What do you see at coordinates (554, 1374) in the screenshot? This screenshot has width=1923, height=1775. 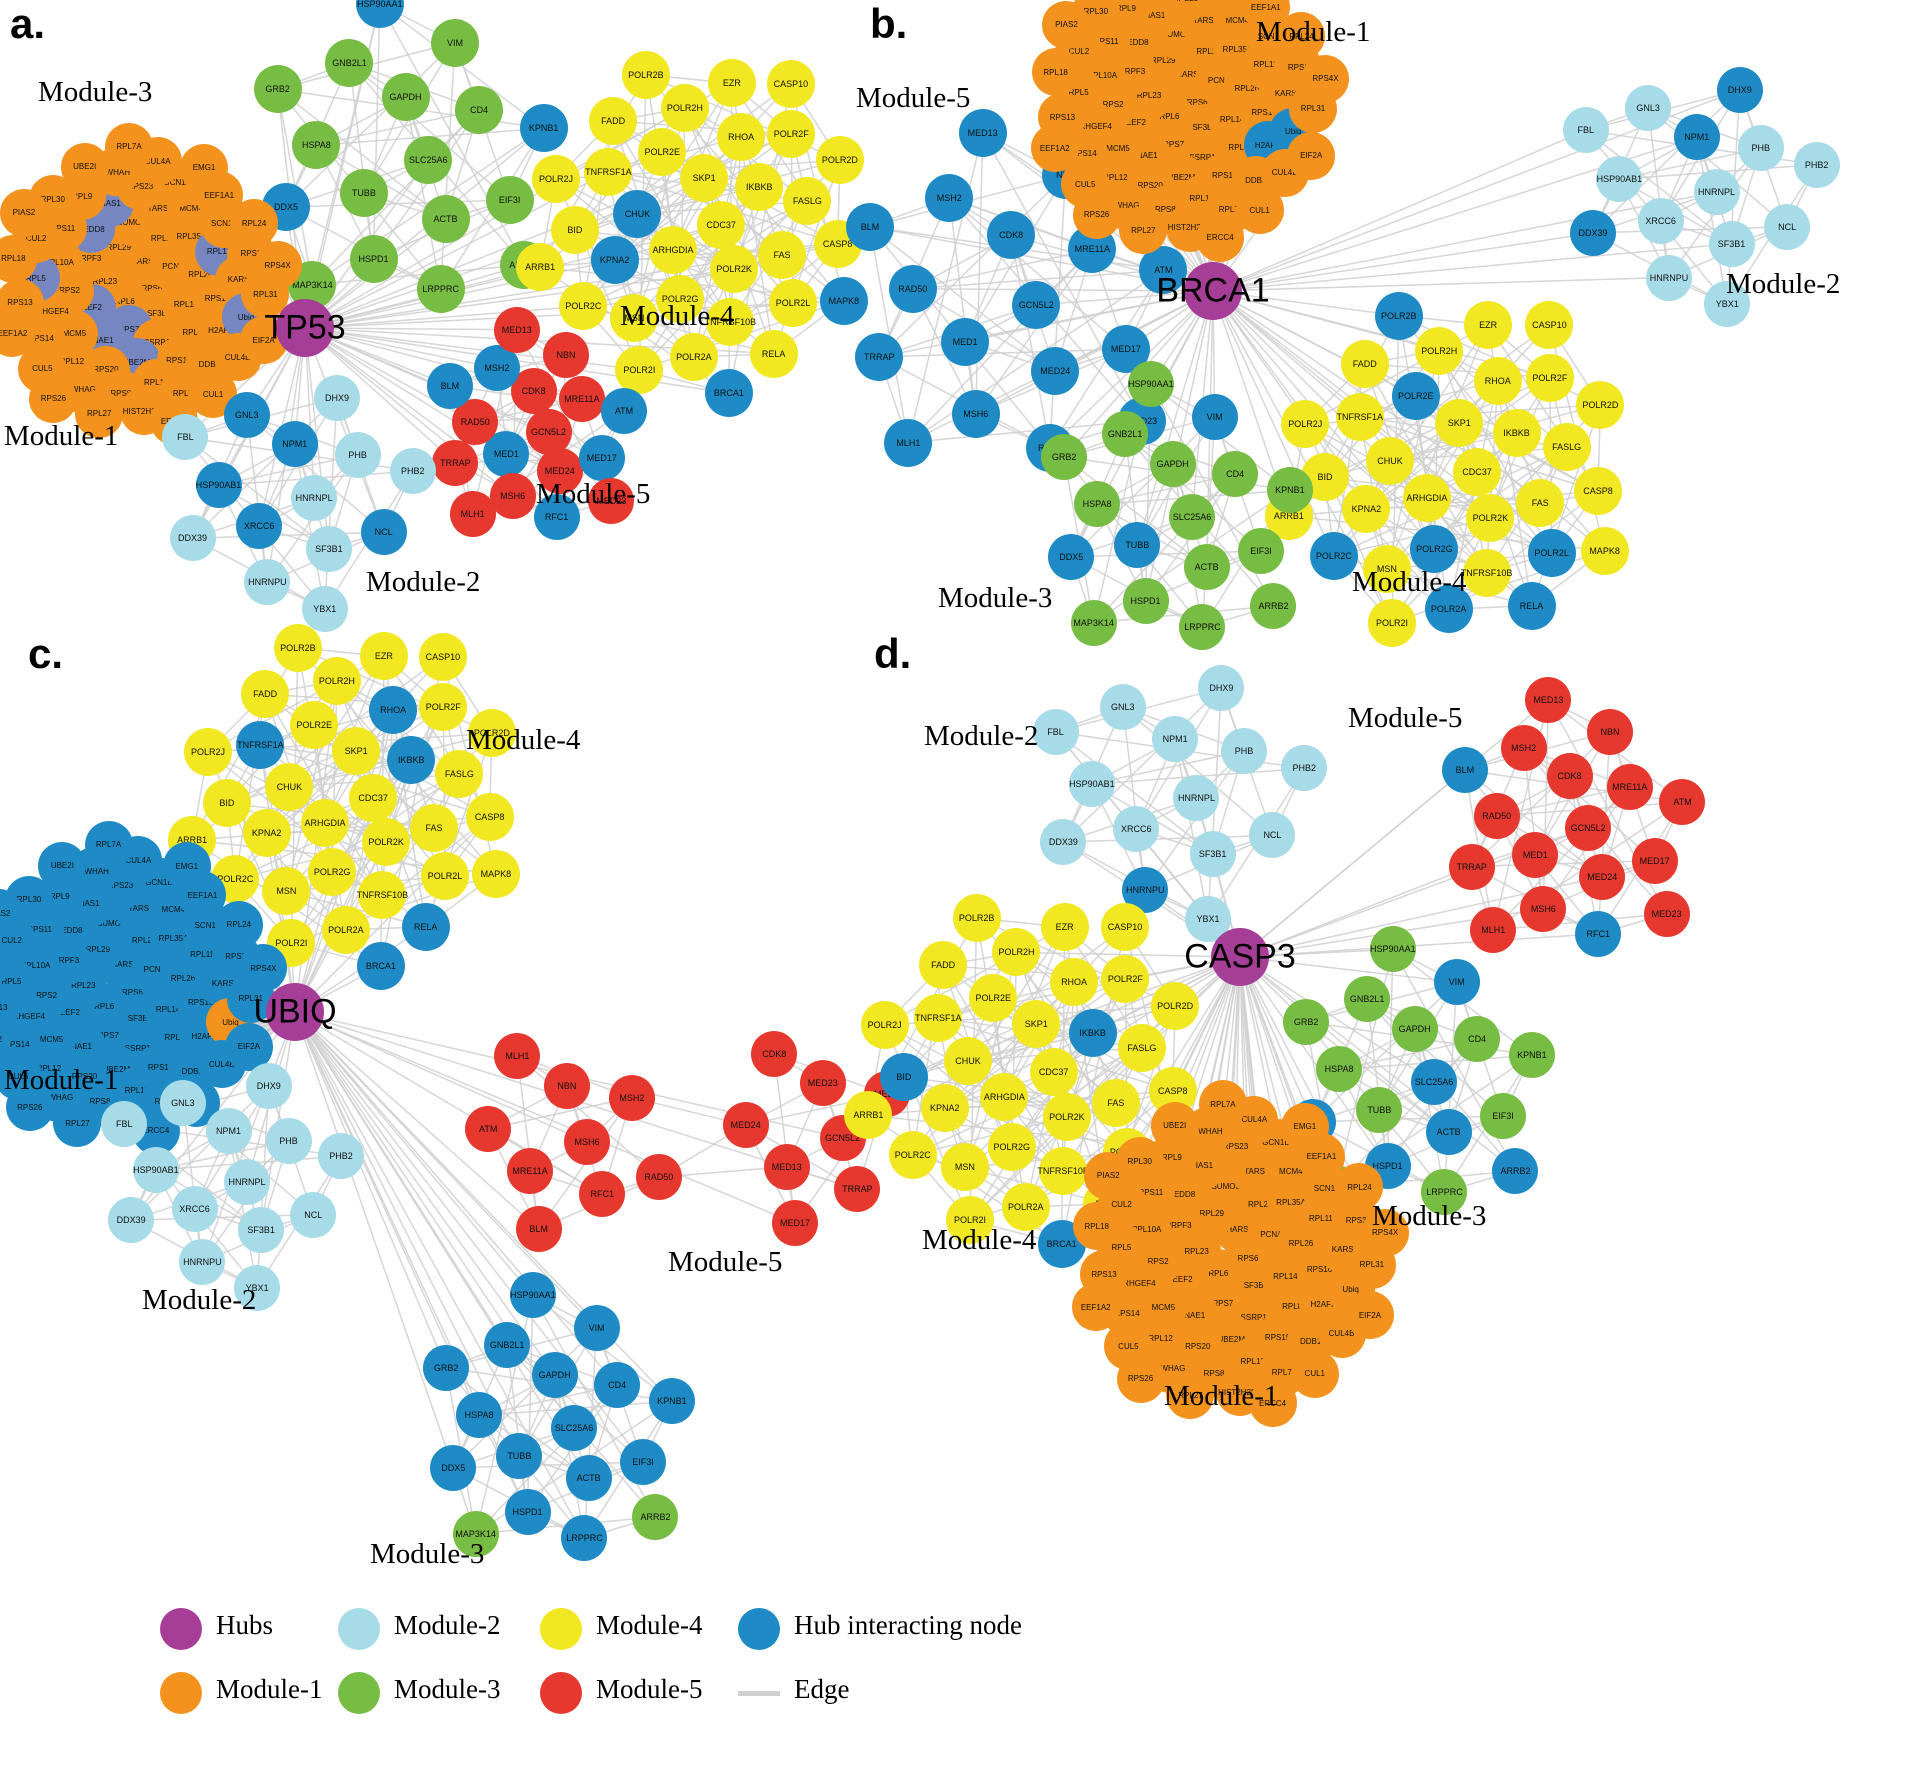 I see `node-gapdh: GAPDH` at bounding box center [554, 1374].